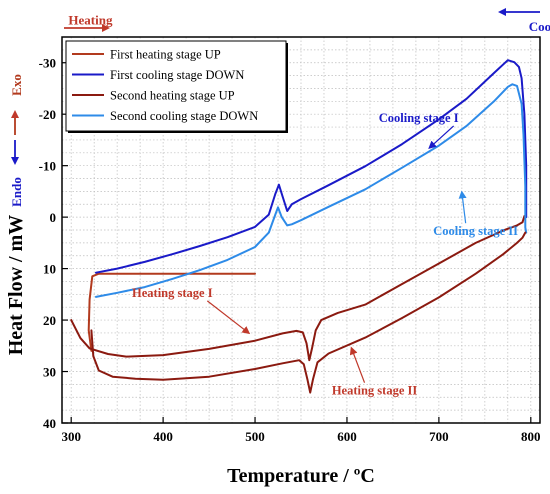 The width and height of the screenshot is (550, 494). What do you see at coordinates (347, 436) in the screenshot?
I see `x-tick-label: 600` at bounding box center [347, 436].